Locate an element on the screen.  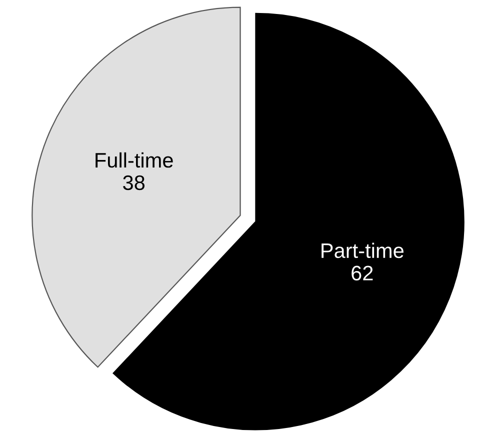
data-label: 62 is located at coordinates (362, 273).